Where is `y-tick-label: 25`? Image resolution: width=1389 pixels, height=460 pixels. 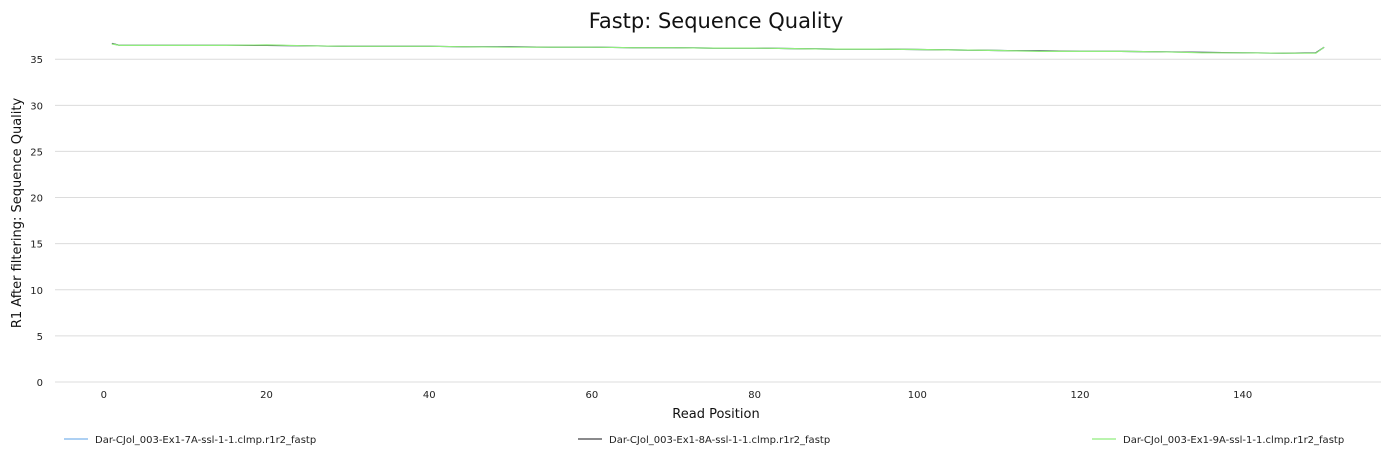 y-tick-label: 25 is located at coordinates (36, 152).